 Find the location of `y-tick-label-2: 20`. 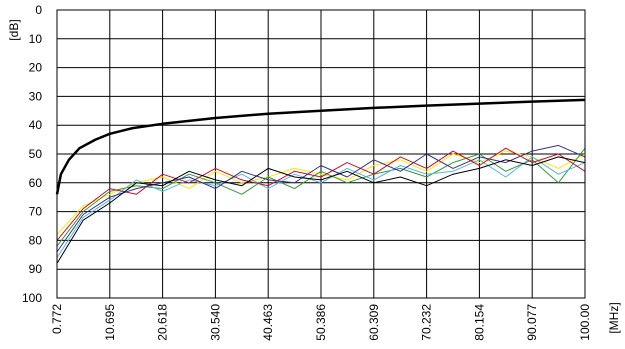

y-tick-label-2: 20 is located at coordinates (36, 68).